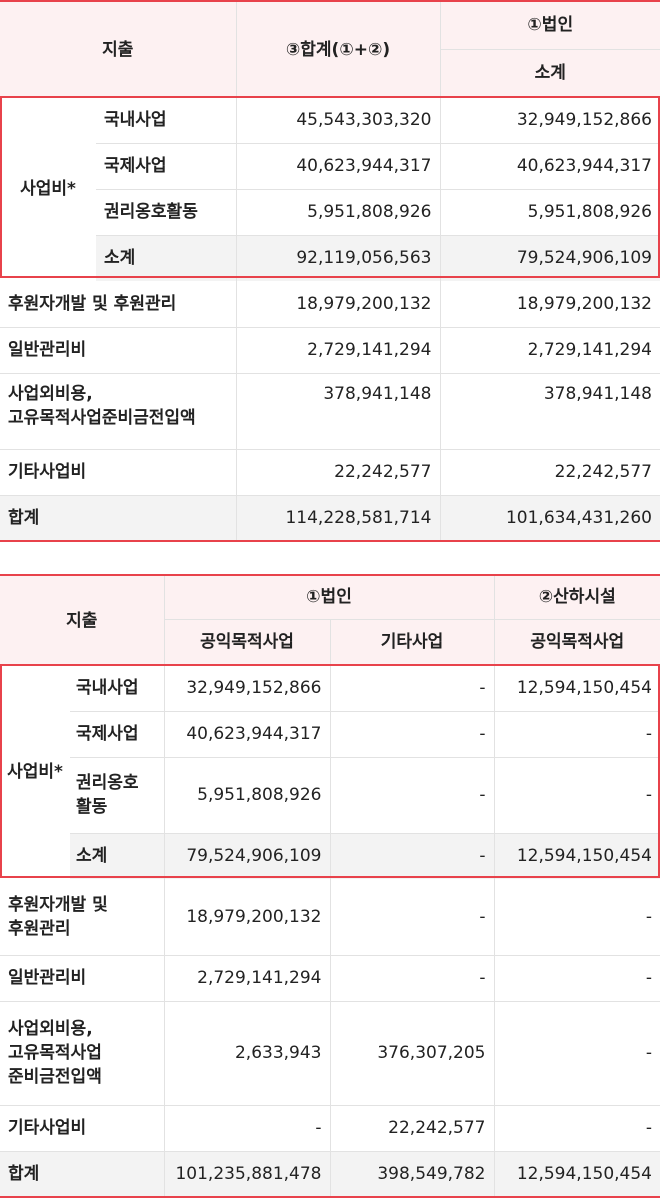  Describe the element at coordinates (550, 258) in the screenshot. I see `cell-corp: 79,524,906,109` at that location.